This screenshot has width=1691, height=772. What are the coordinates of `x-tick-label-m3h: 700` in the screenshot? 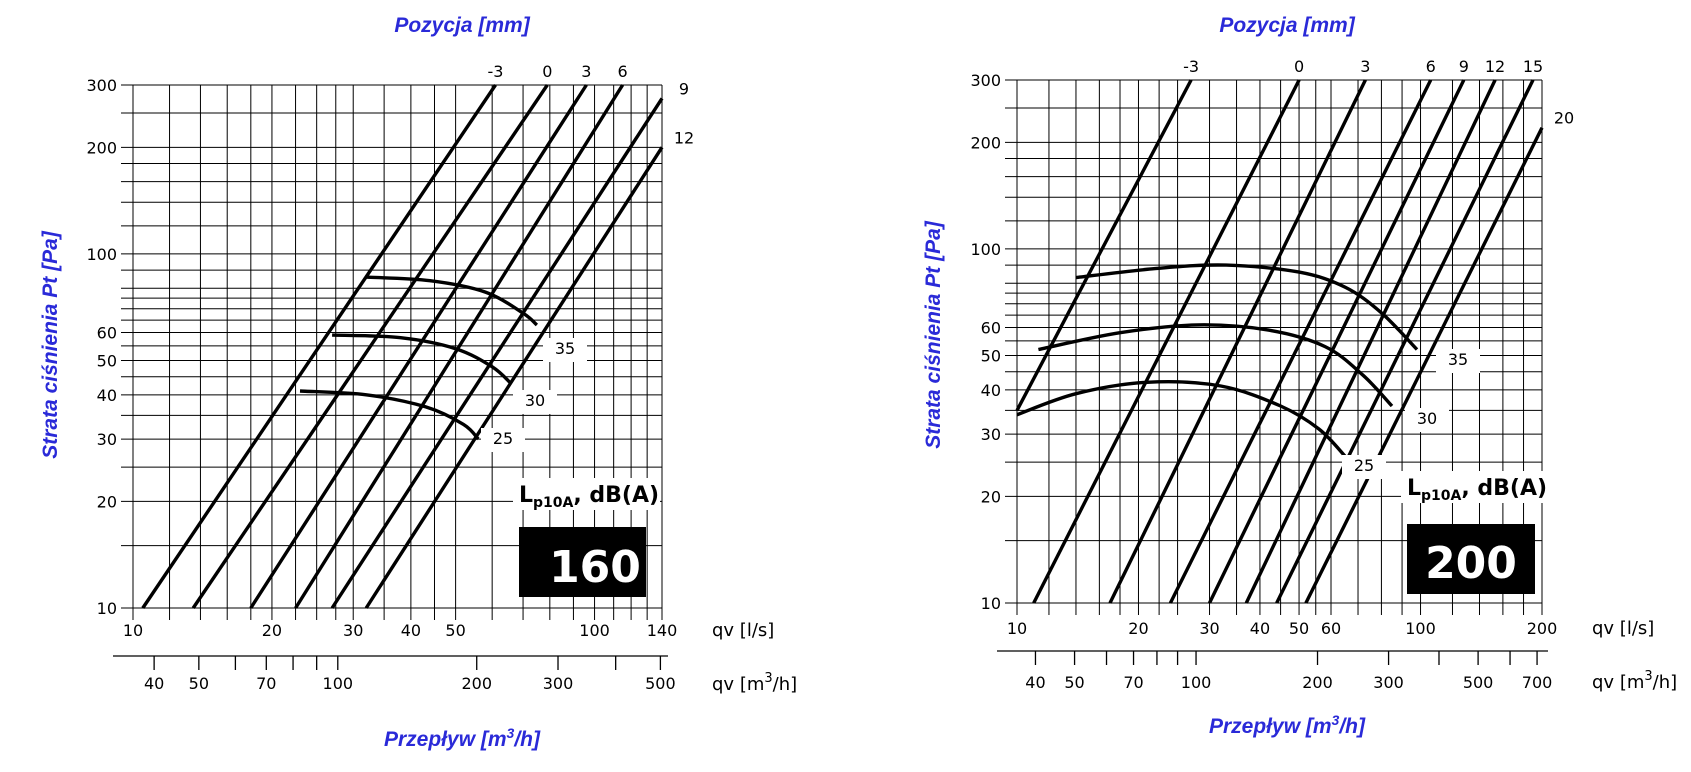 It's located at (1537, 682).